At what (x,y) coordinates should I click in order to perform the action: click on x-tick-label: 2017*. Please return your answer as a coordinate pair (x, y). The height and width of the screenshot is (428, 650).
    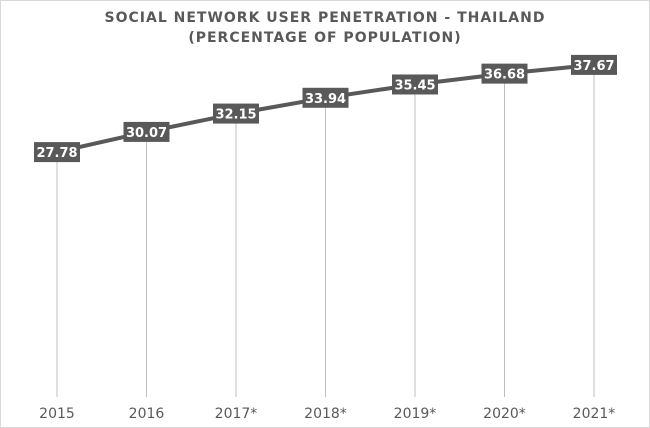
    Looking at the image, I should click on (236, 414).